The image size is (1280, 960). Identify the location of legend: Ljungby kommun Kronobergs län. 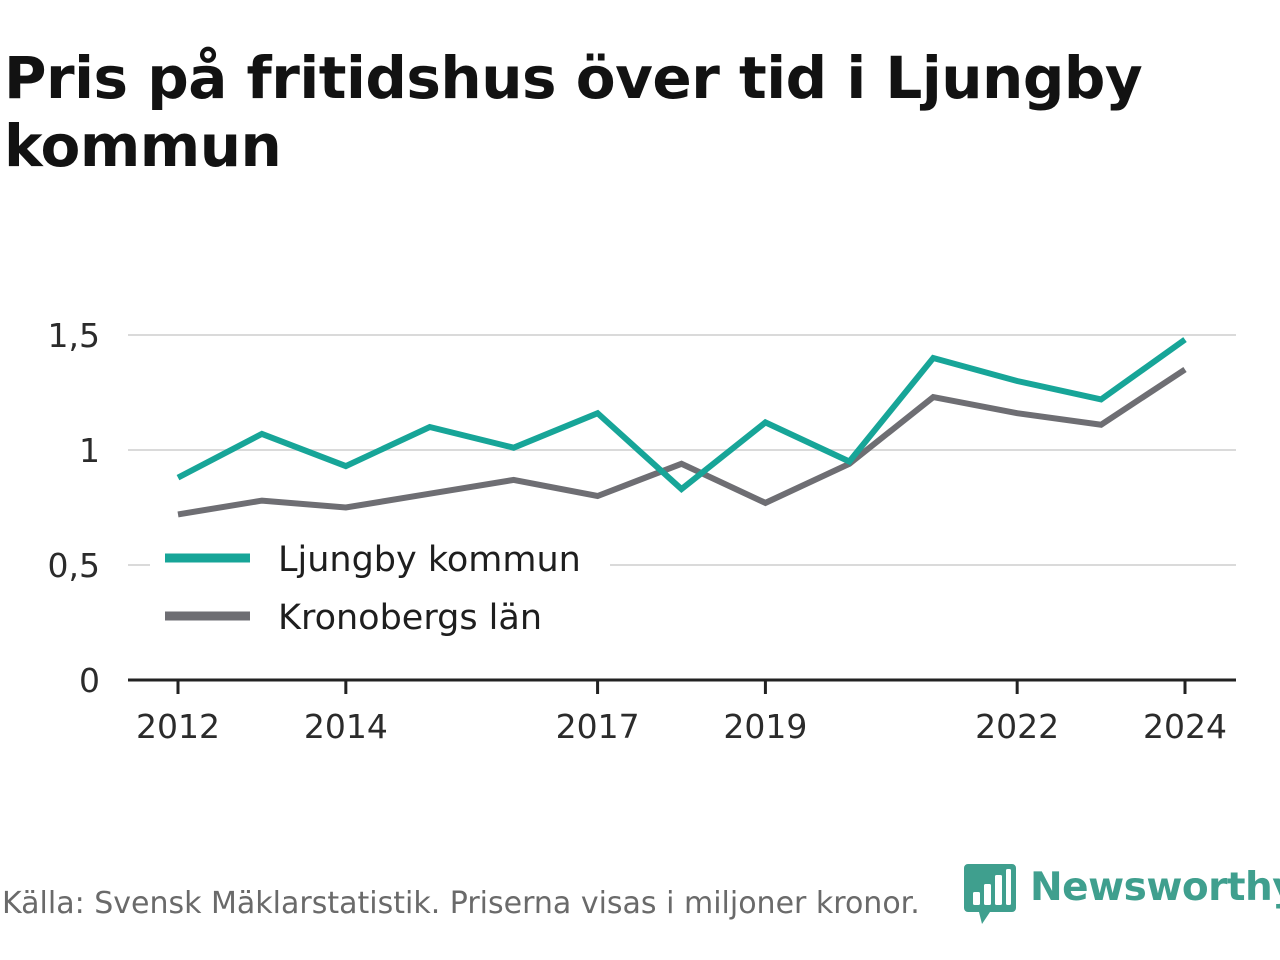
(373, 589).